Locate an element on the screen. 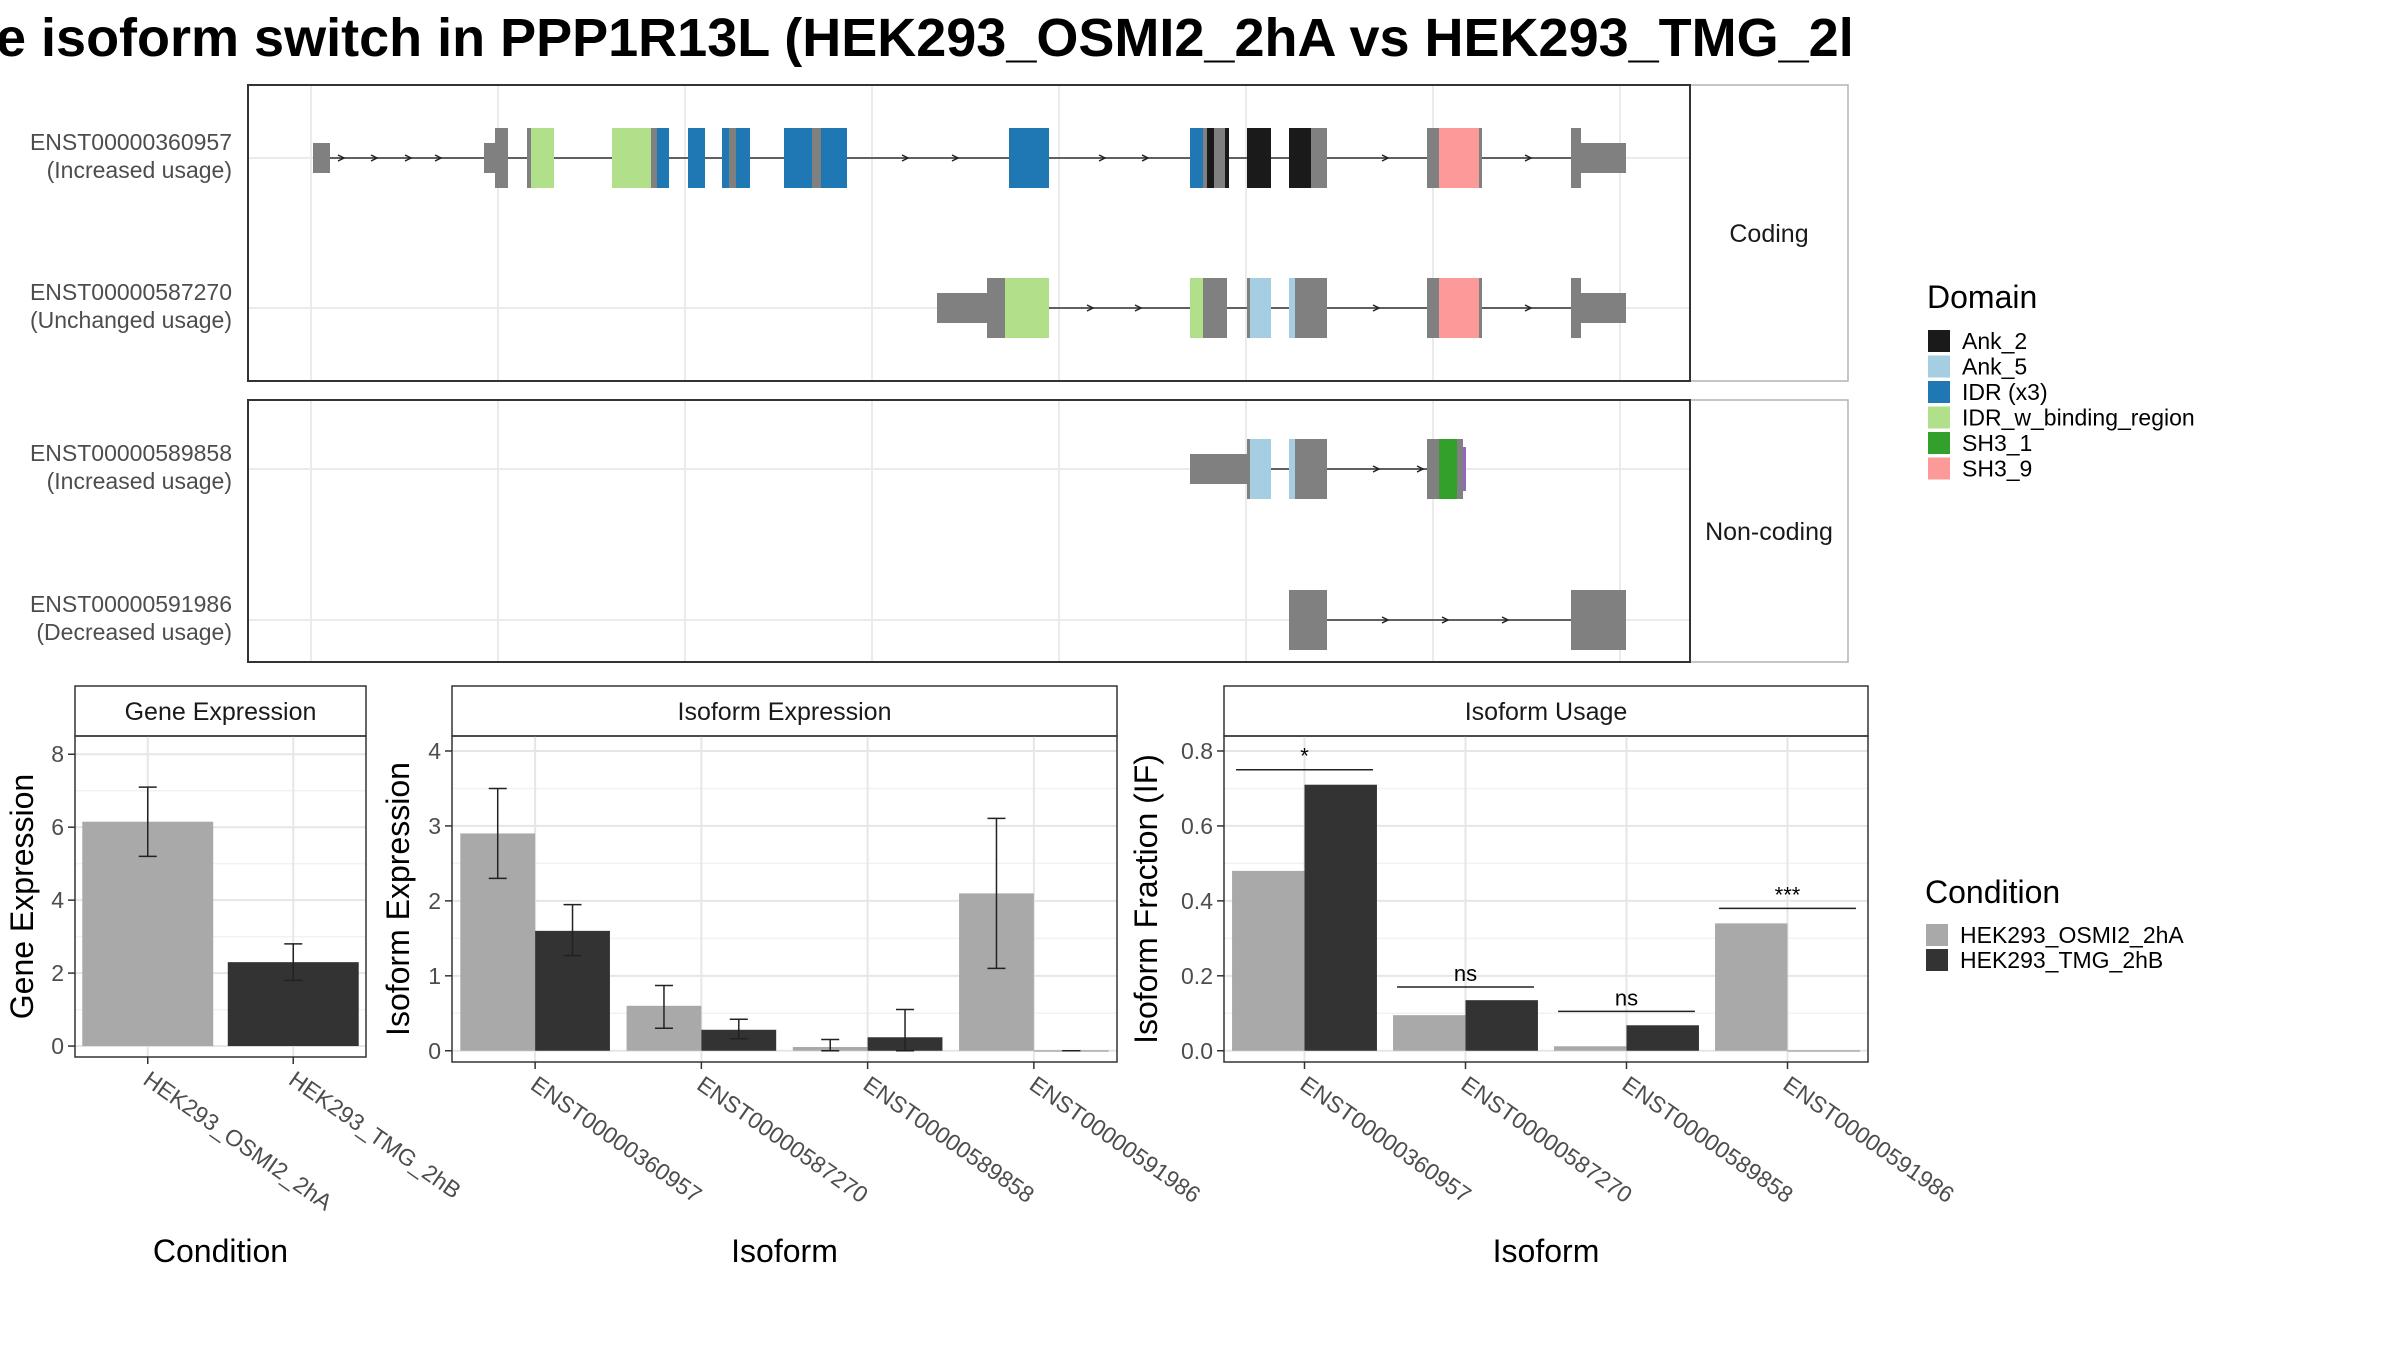 This screenshot has height=1350, width=2400. y-axis-title: Gene Expression is located at coordinates (22, 896).